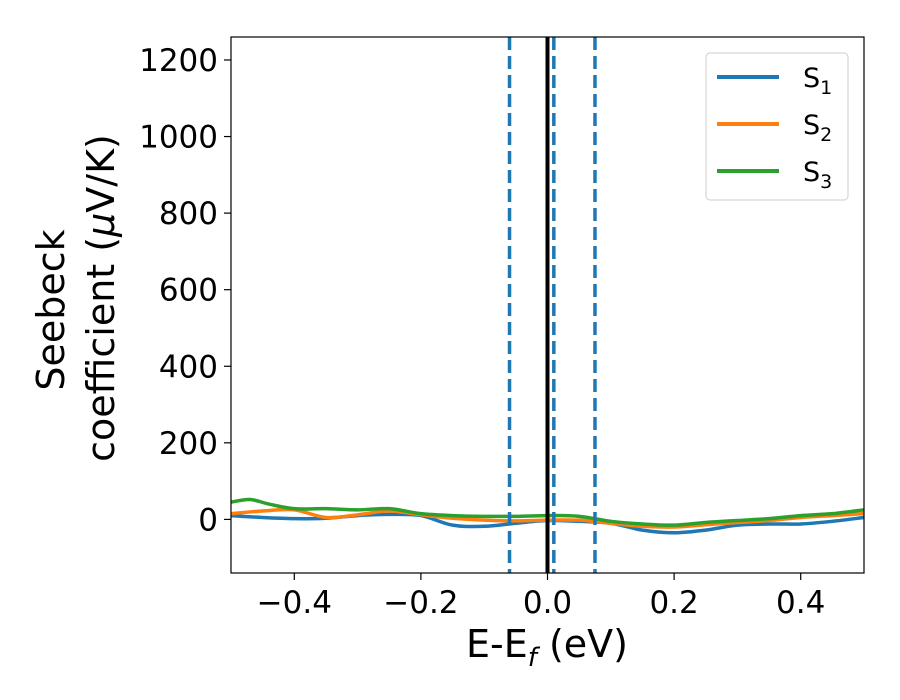 The image size is (900, 700). I want to click on y-tick-label: 600, so click(188, 291).